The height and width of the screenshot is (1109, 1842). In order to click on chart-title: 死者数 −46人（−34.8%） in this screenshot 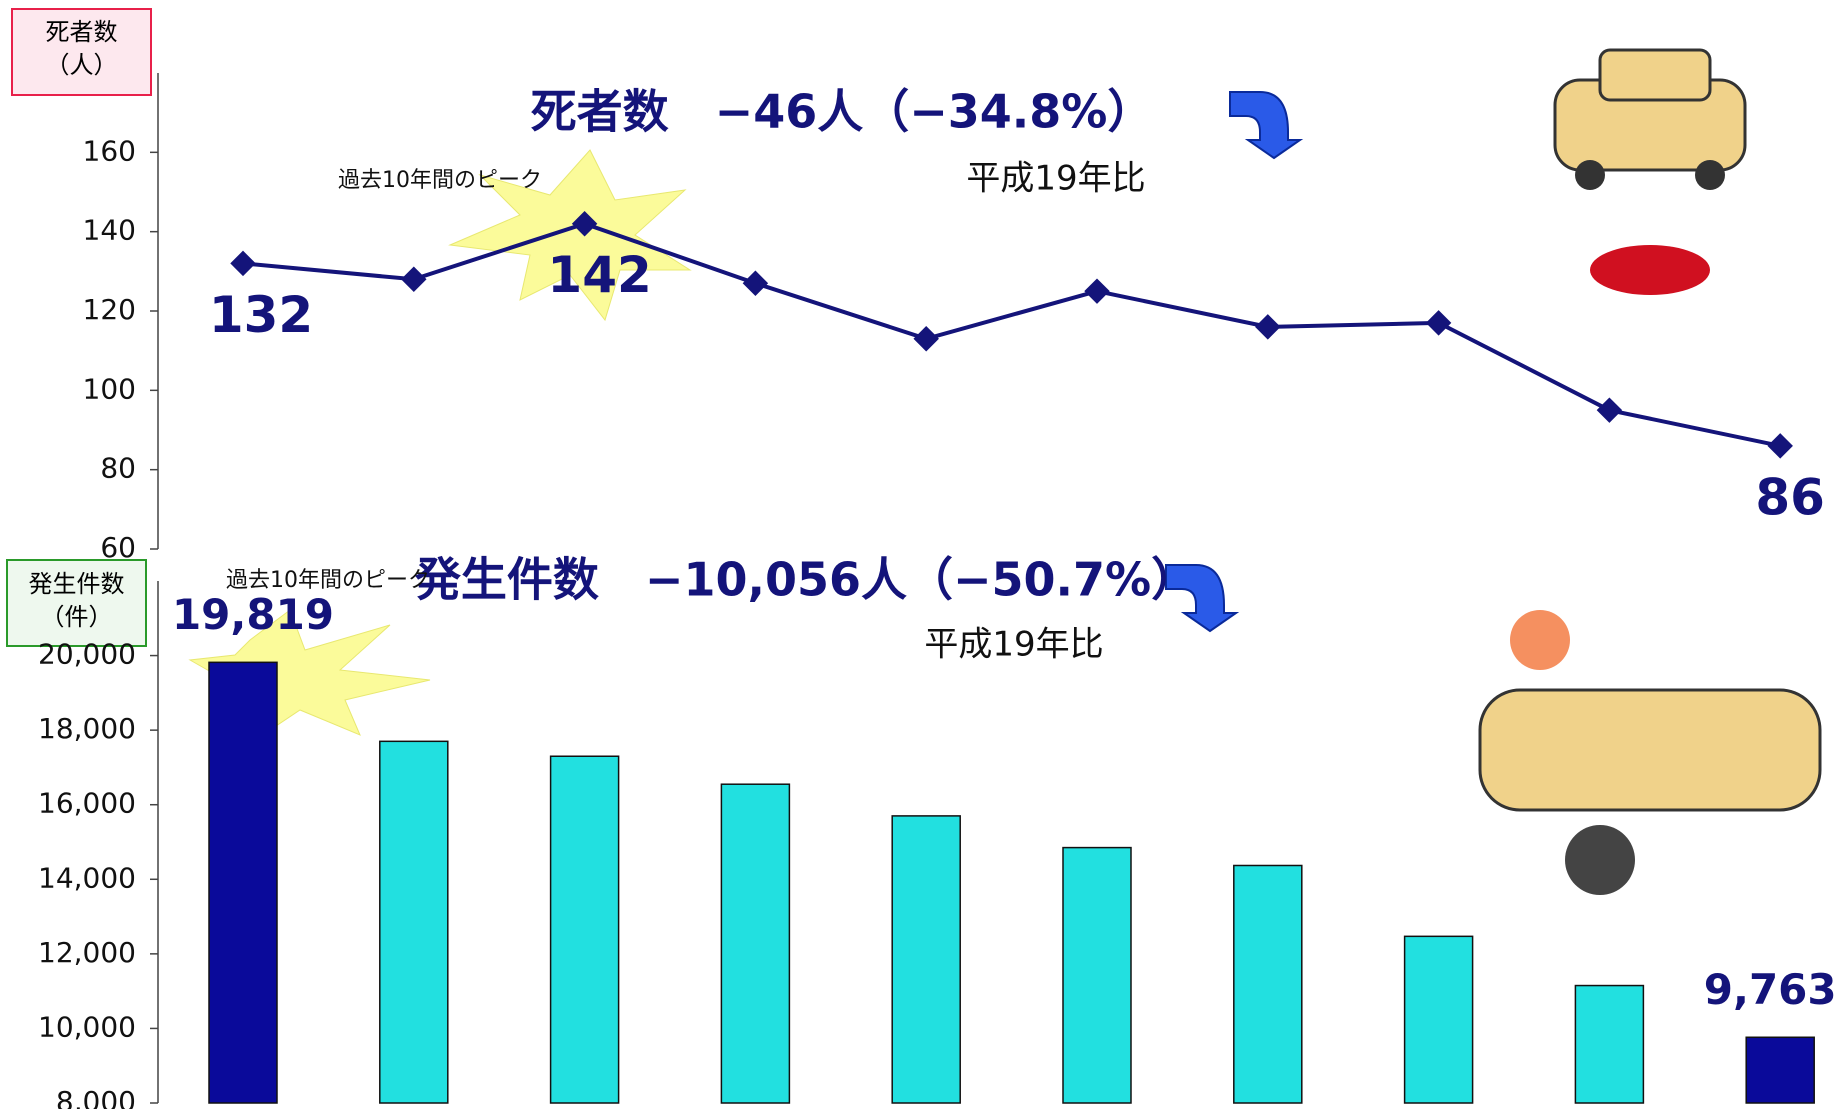, I will do `click(842, 112)`.